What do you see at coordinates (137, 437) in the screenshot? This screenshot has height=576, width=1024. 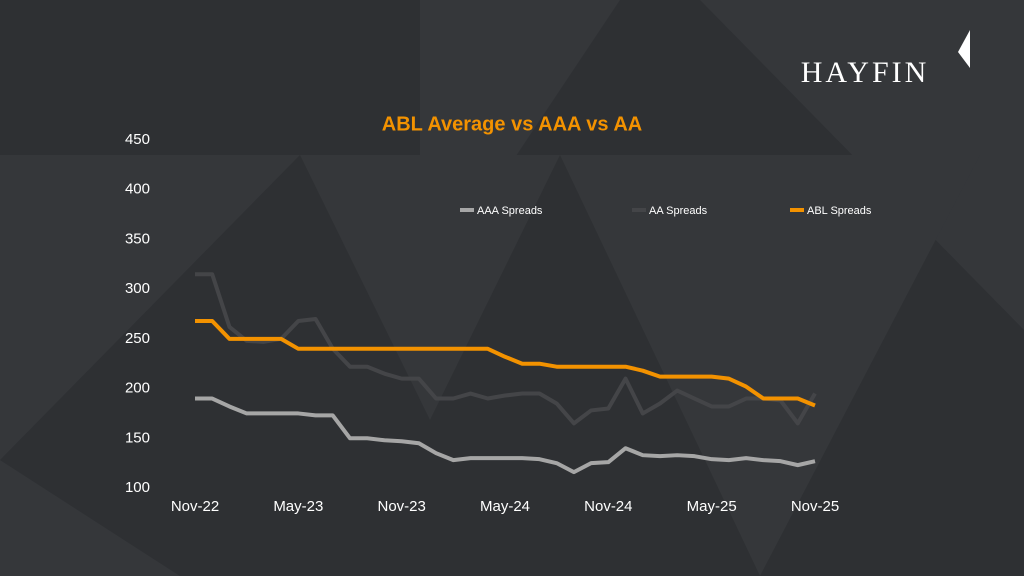 I see `y-tick-label: 150` at bounding box center [137, 437].